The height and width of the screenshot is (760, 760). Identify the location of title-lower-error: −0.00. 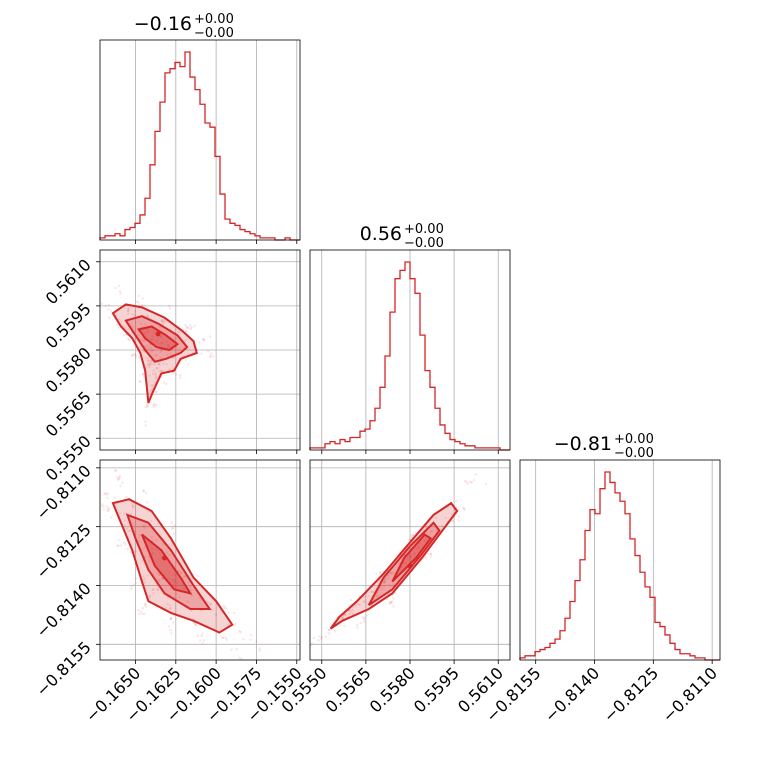
(424, 243).